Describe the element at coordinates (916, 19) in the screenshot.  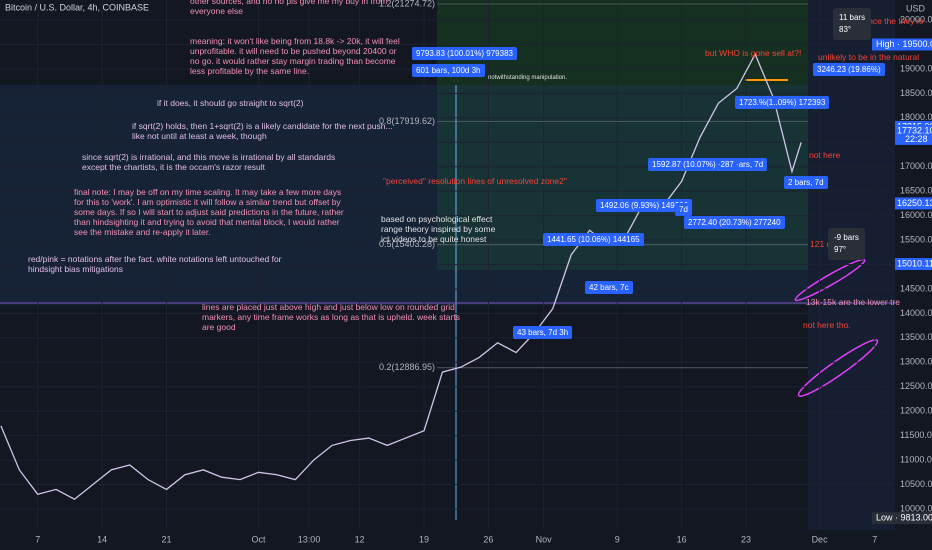
I see `y-tick-label: 20000.00` at that location.